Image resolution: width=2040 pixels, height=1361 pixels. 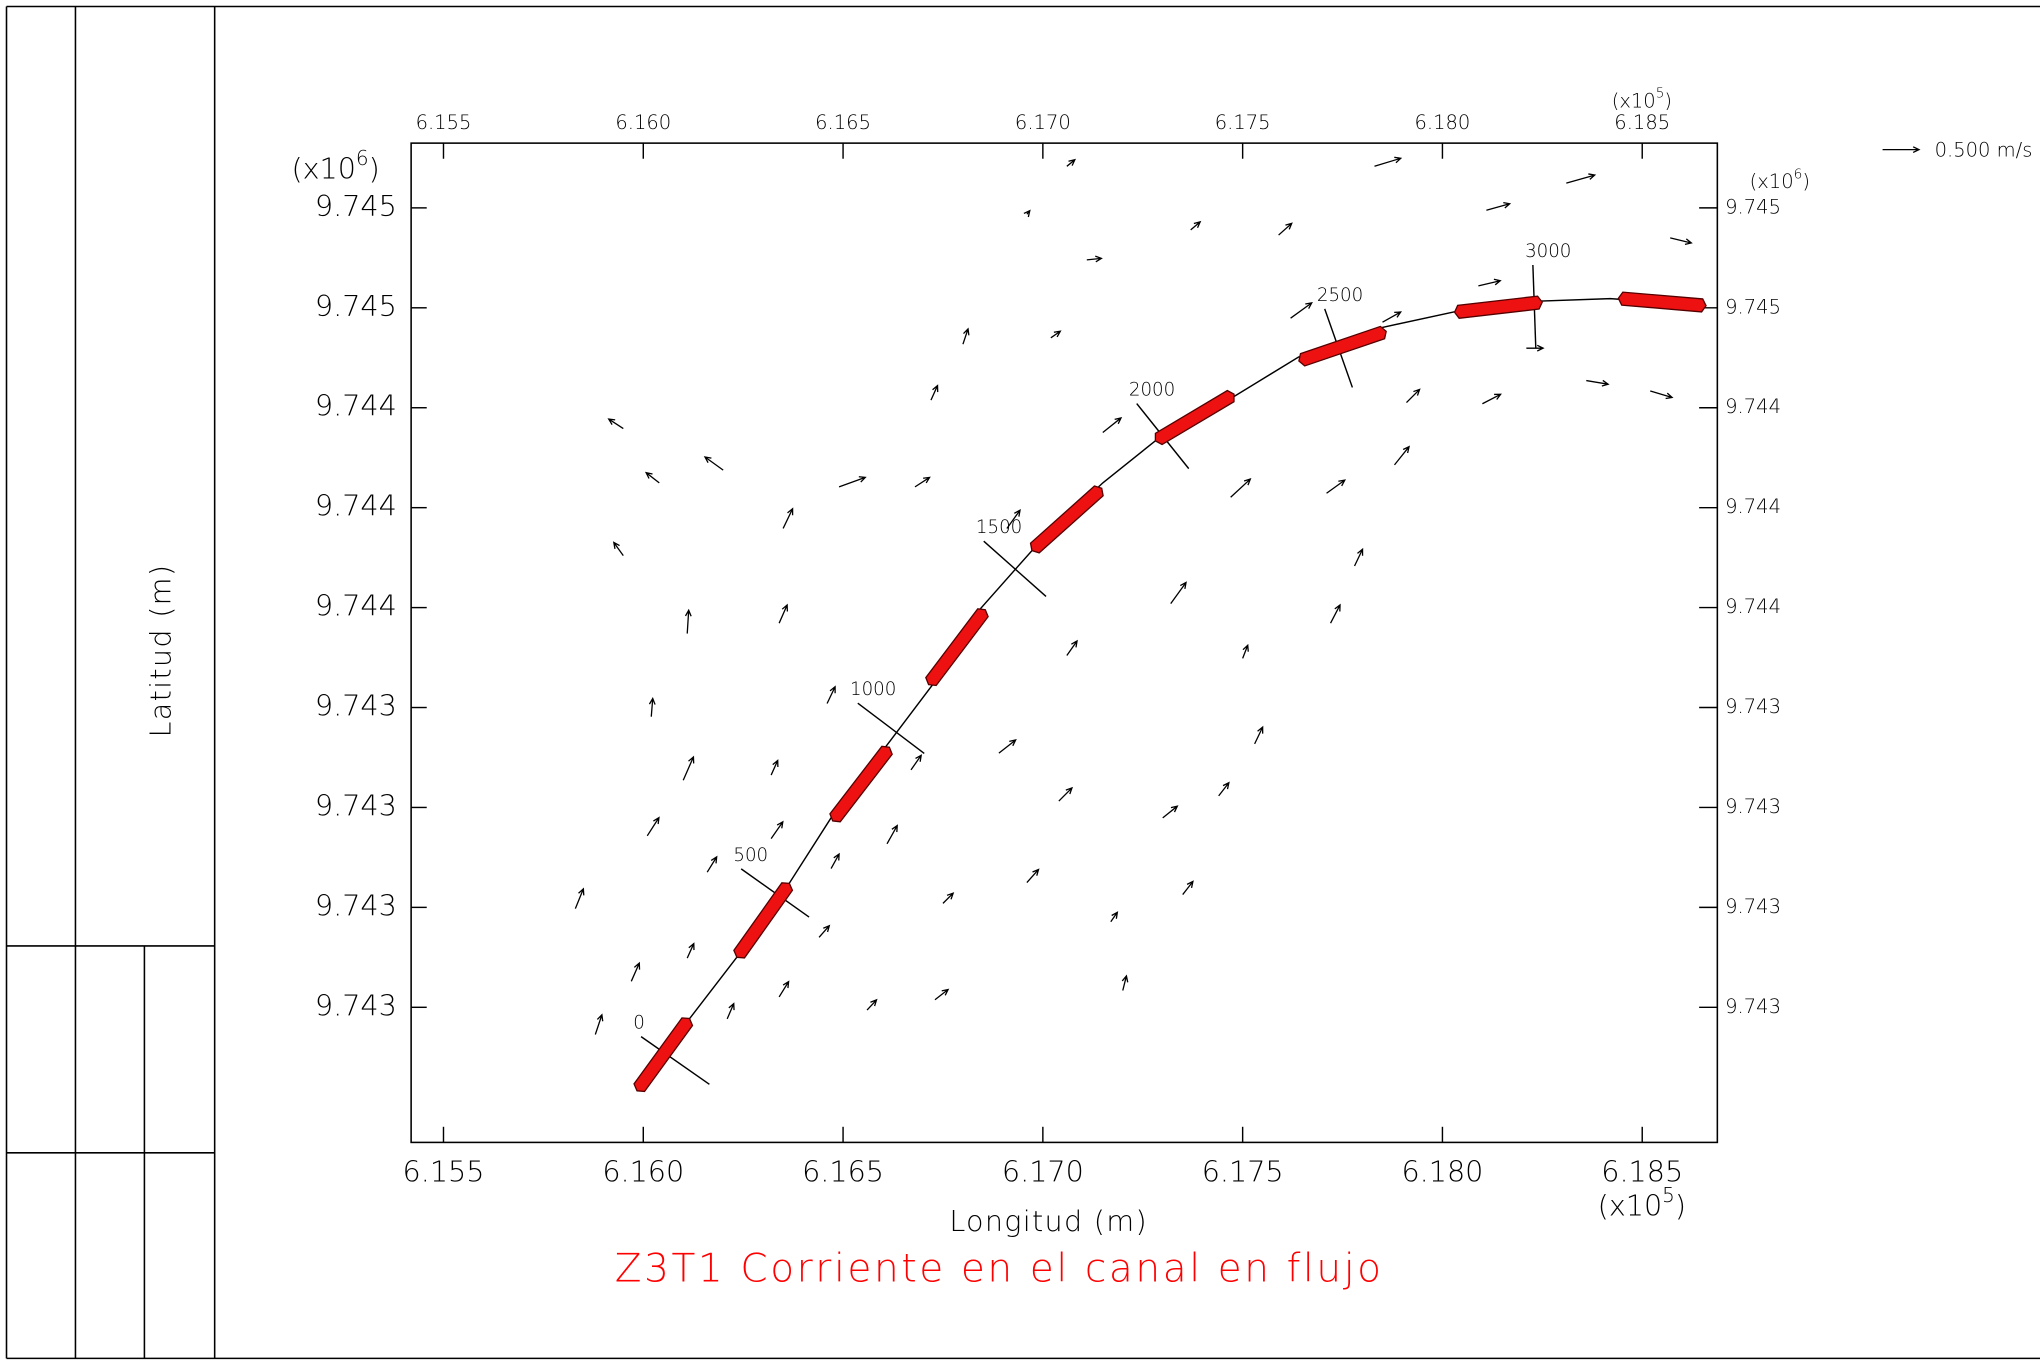 What do you see at coordinates (643, 1172) in the screenshot?
I see `x-tick-label: 6.160` at bounding box center [643, 1172].